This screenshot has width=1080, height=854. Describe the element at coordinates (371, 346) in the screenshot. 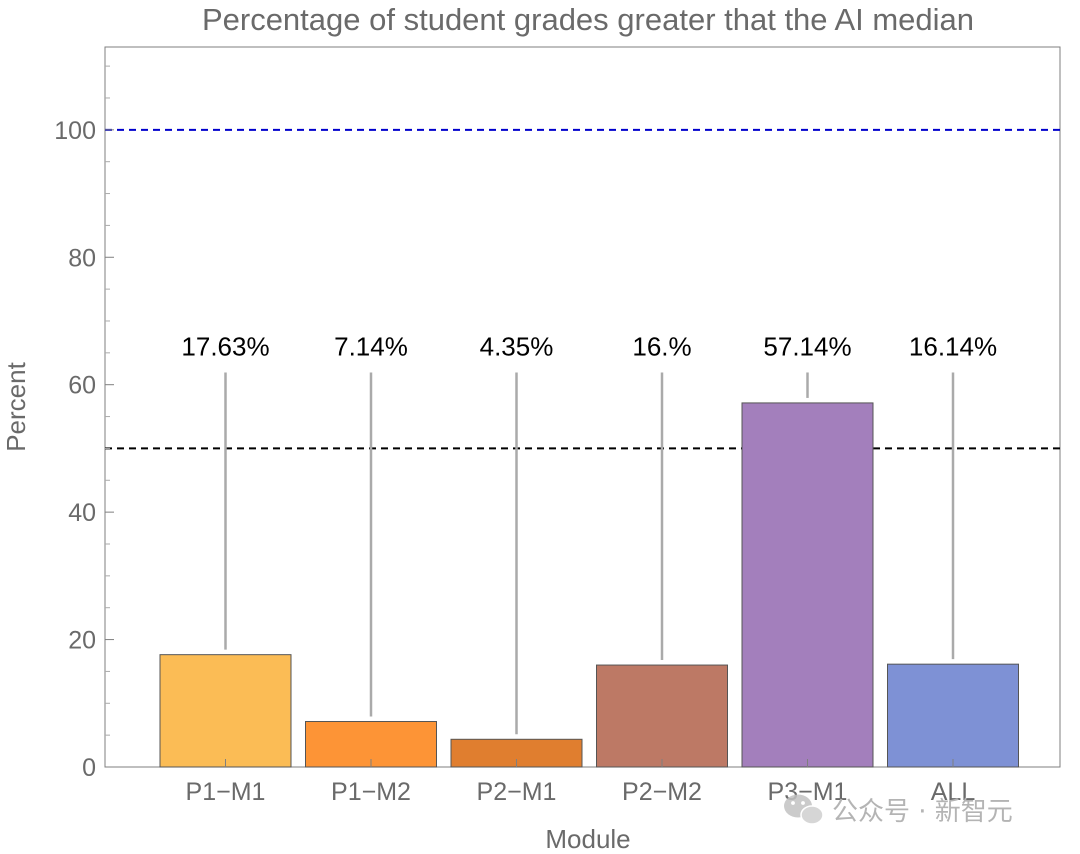

I see `data-label-1: 7.14%` at that location.